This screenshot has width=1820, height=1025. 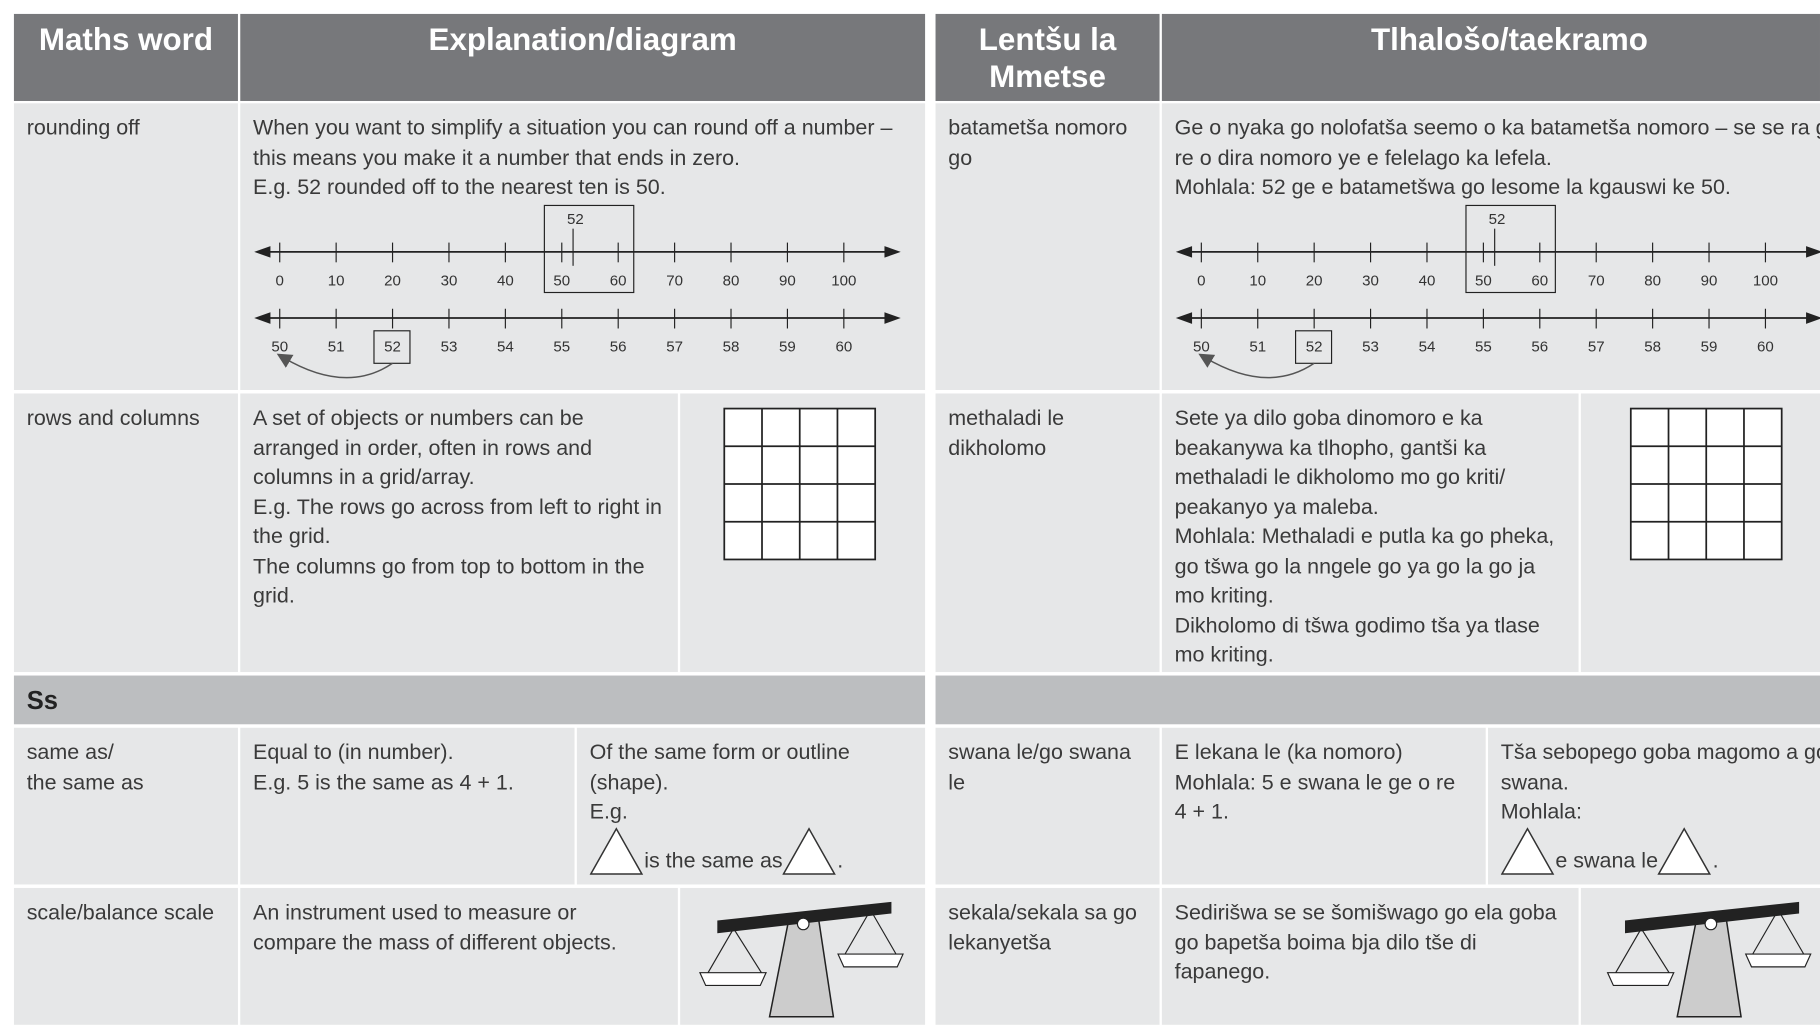 I want to click on explanation: Tša sebopego goba magomo a go swana., so click(x=1660, y=766).